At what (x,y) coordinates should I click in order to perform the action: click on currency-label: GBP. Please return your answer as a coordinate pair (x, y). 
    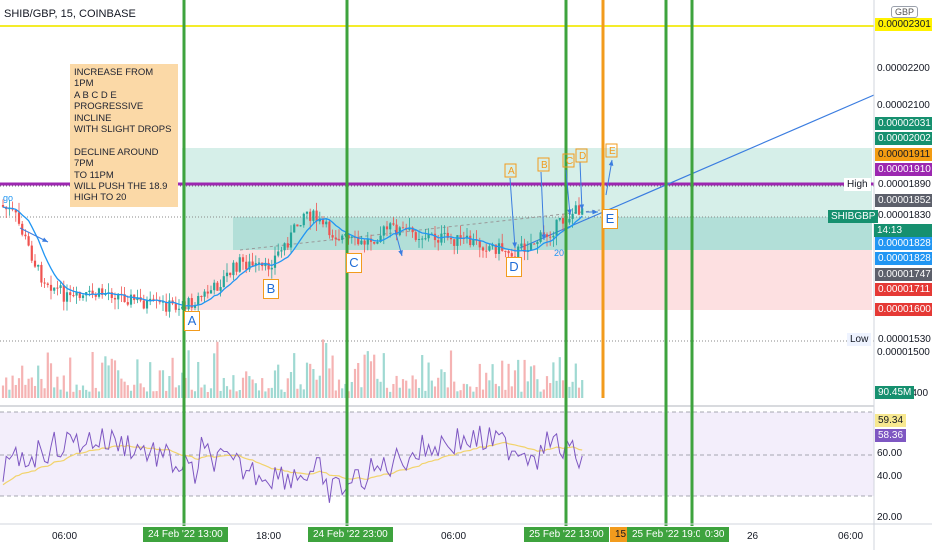
    Looking at the image, I should click on (905, 12).